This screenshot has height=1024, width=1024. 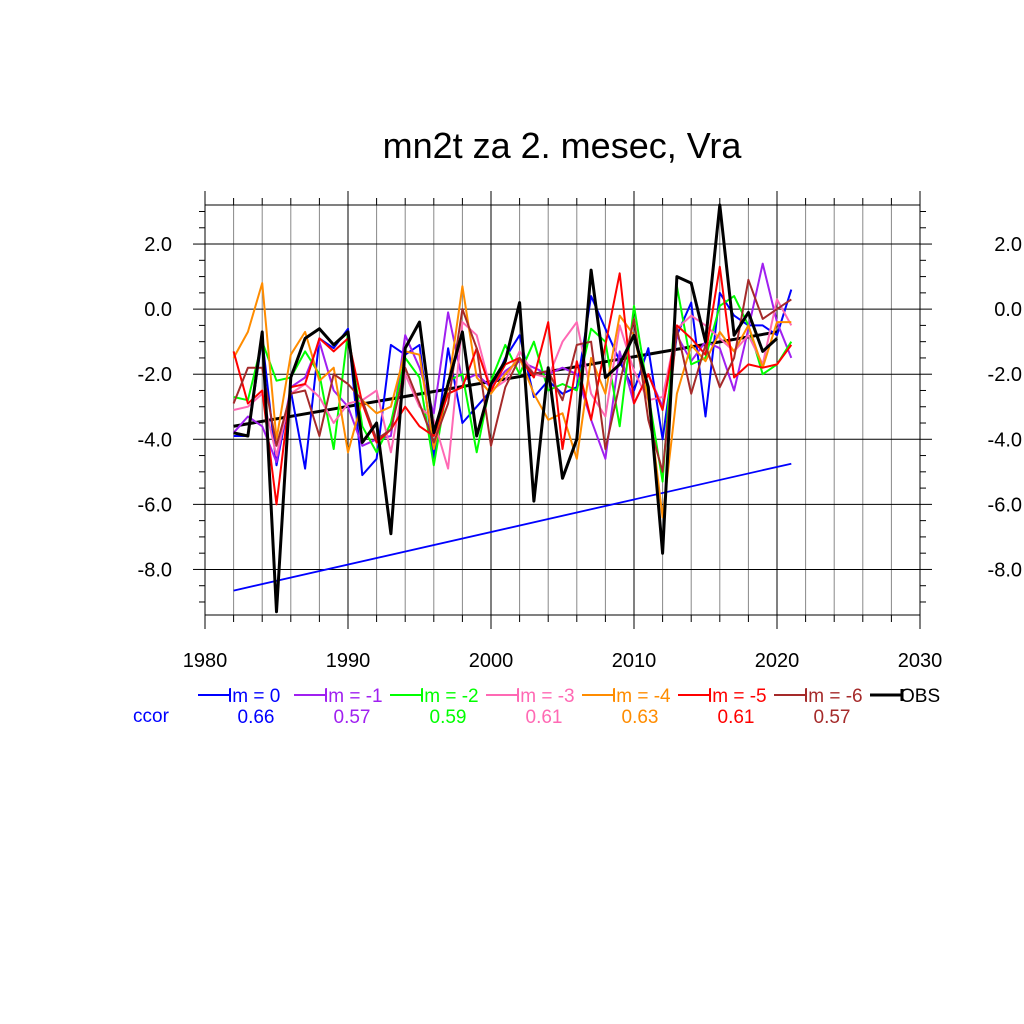 I want to click on legend-label: OBS, so click(x=920, y=696).